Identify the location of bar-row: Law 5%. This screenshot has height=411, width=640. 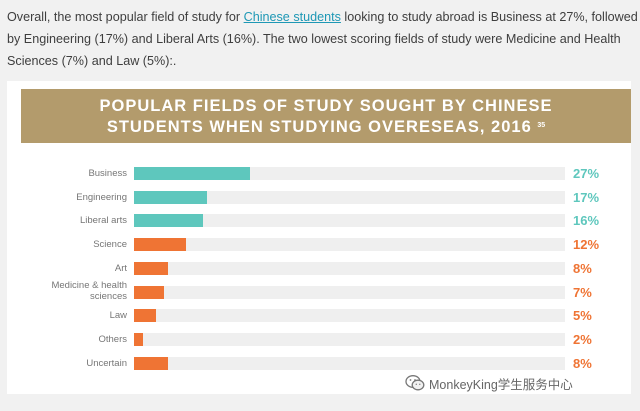
(319, 320).